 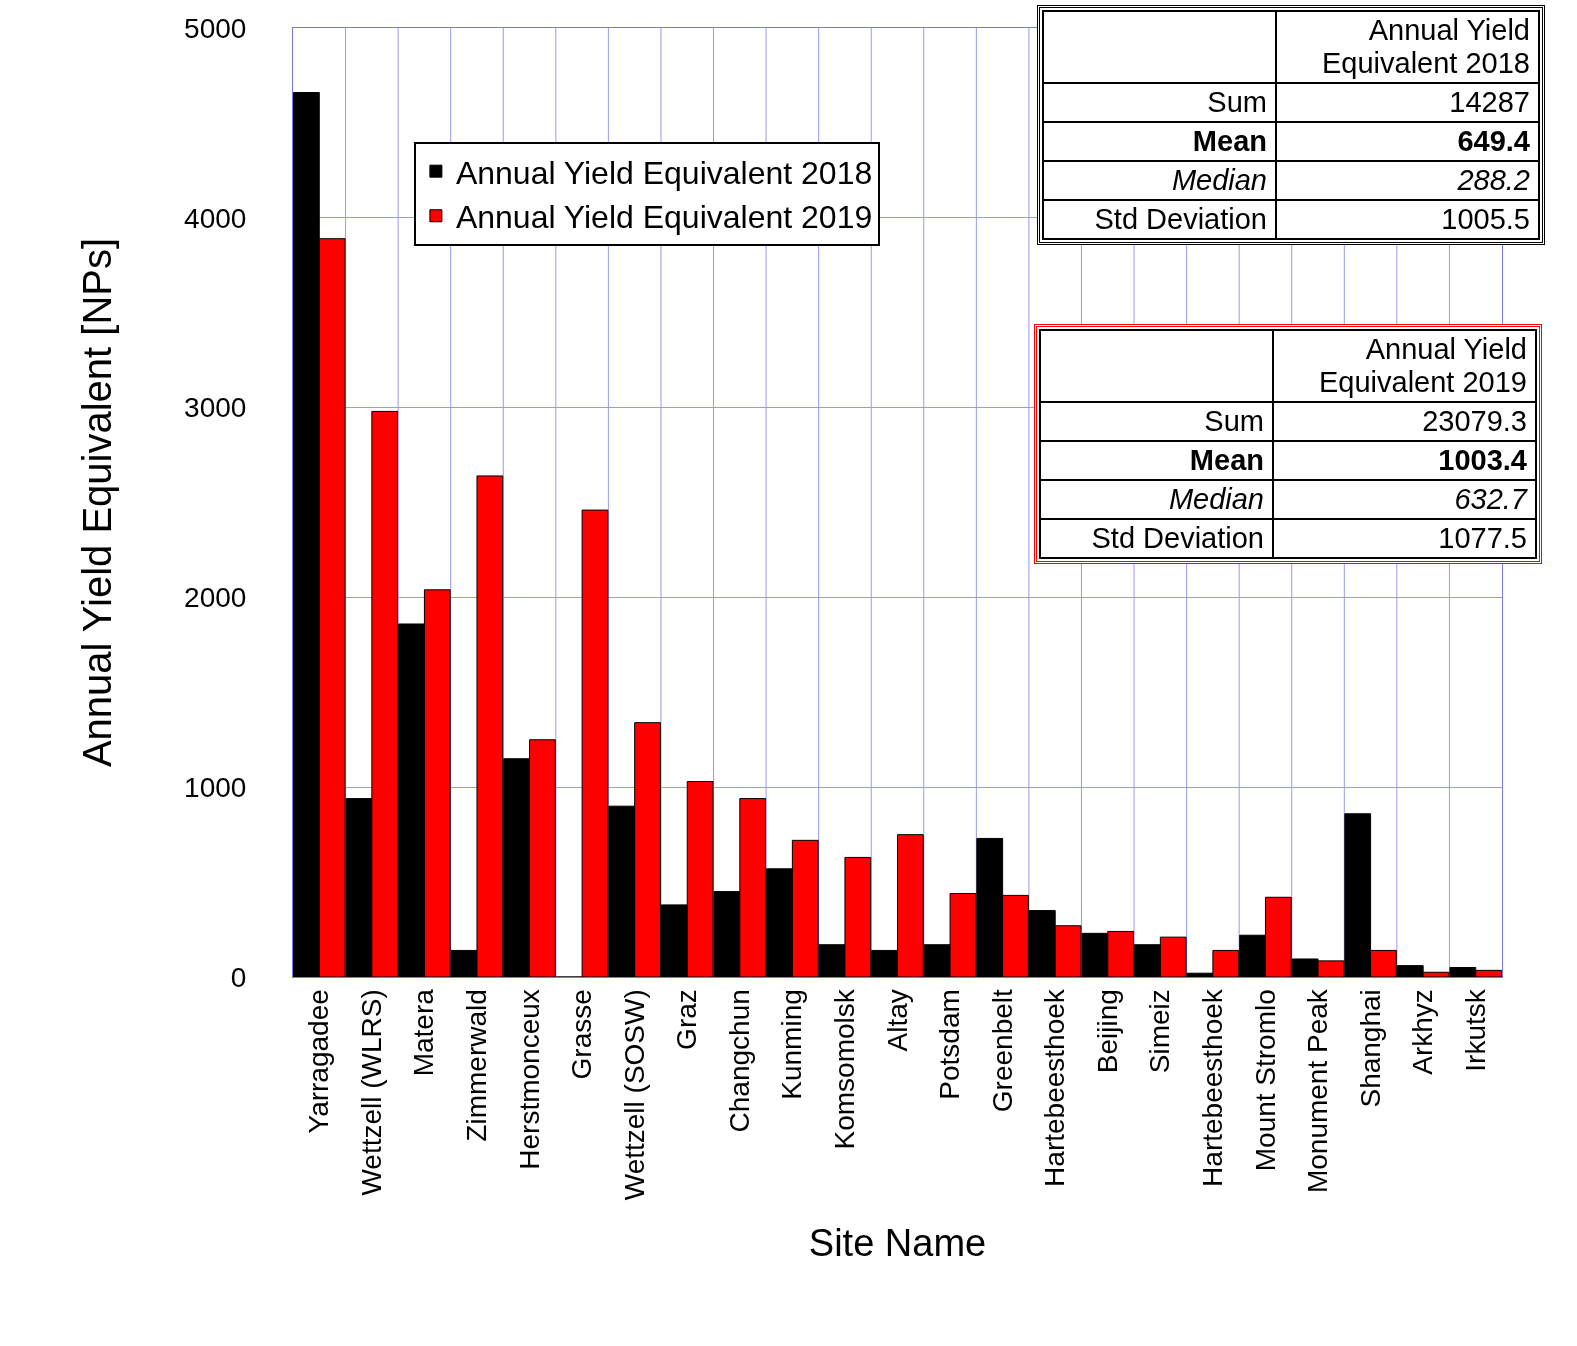 What do you see at coordinates (582, 1034) in the screenshot?
I see `x-tick-label: Grasse` at bounding box center [582, 1034].